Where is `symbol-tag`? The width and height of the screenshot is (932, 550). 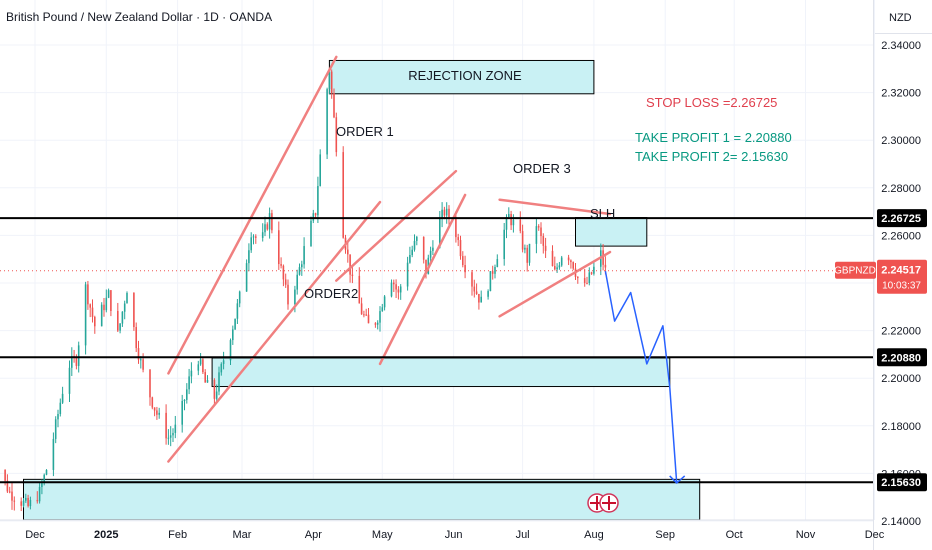 symbol-tag is located at coordinates (855, 270).